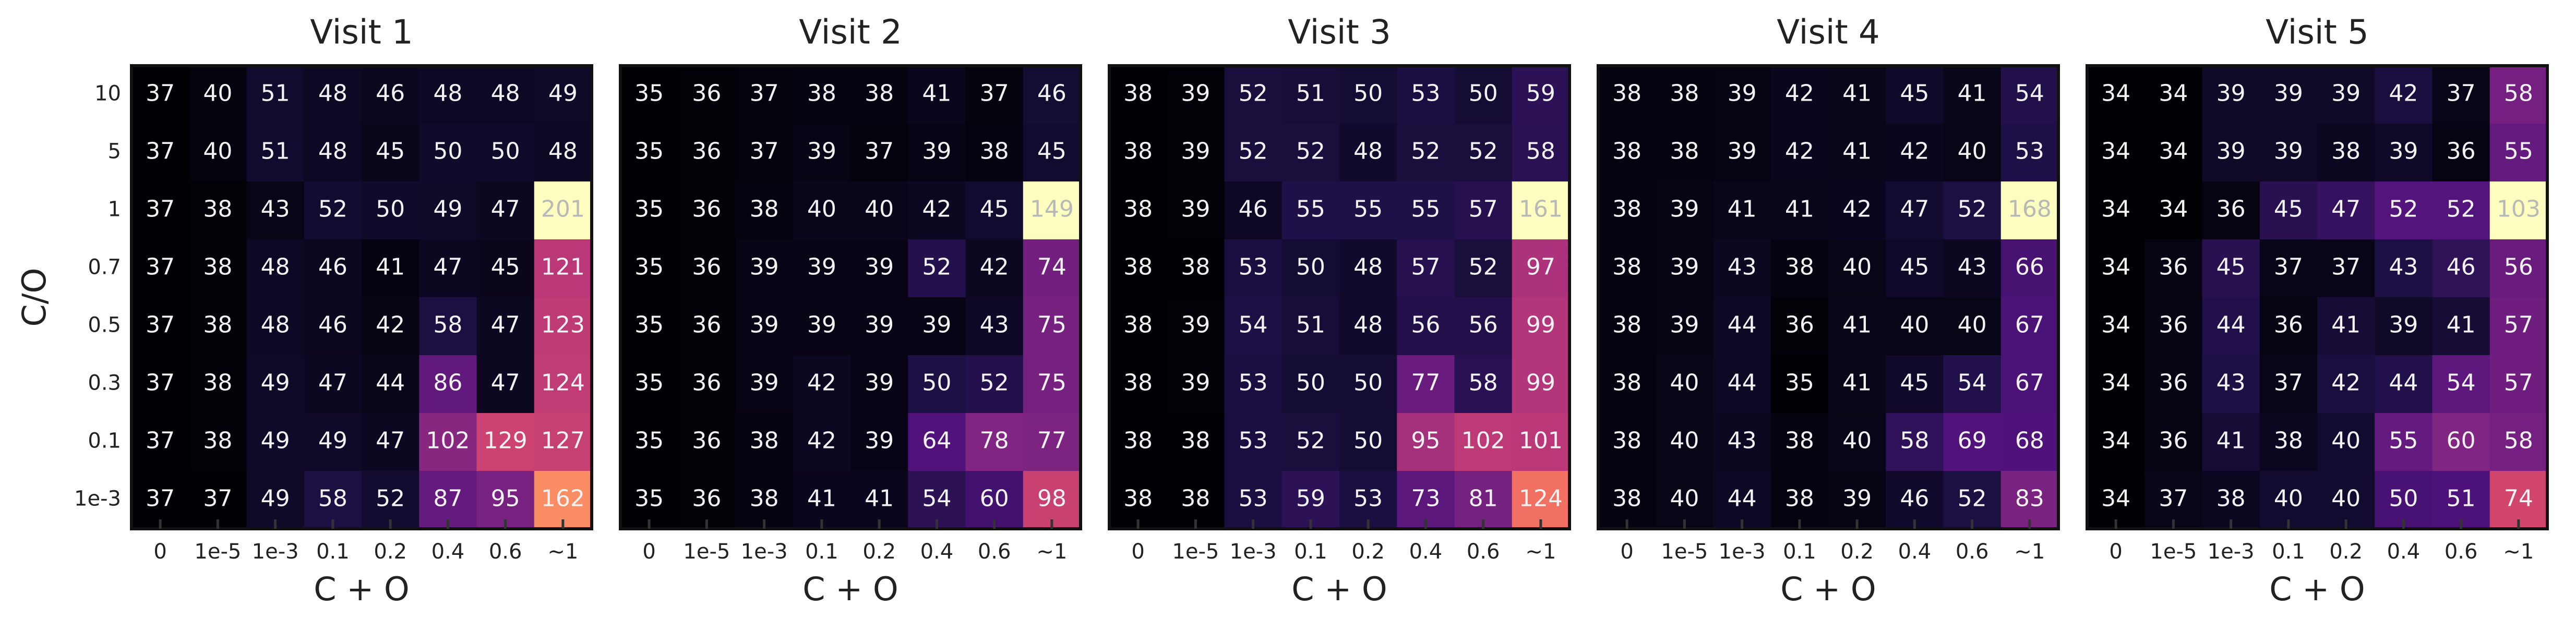 The image size is (2576, 631). What do you see at coordinates (1368, 209) in the screenshot?
I see `cell-label: 55` at bounding box center [1368, 209].